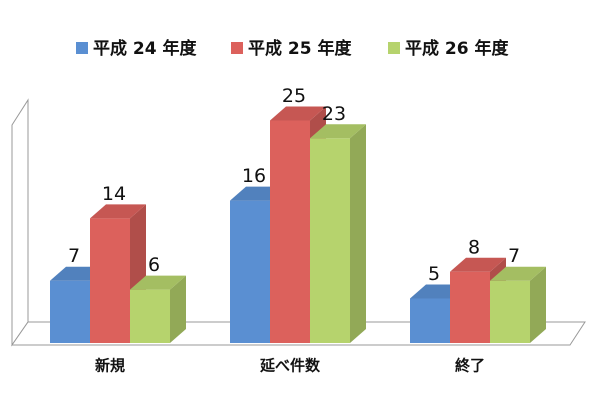 The image size is (600, 403). What do you see at coordinates (457, 48) in the screenshot?
I see `legend-label: 平成 26 年度` at bounding box center [457, 48].